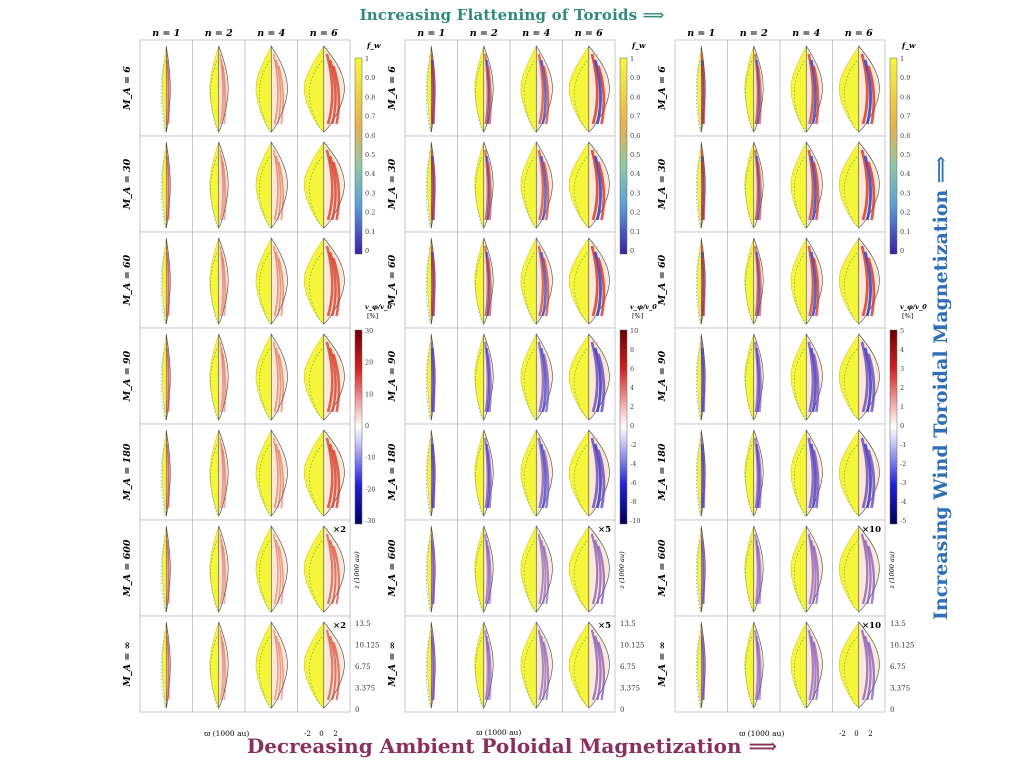 The image size is (1024, 768). I want to click on fw-tick-label: 0.6, so click(370, 136).